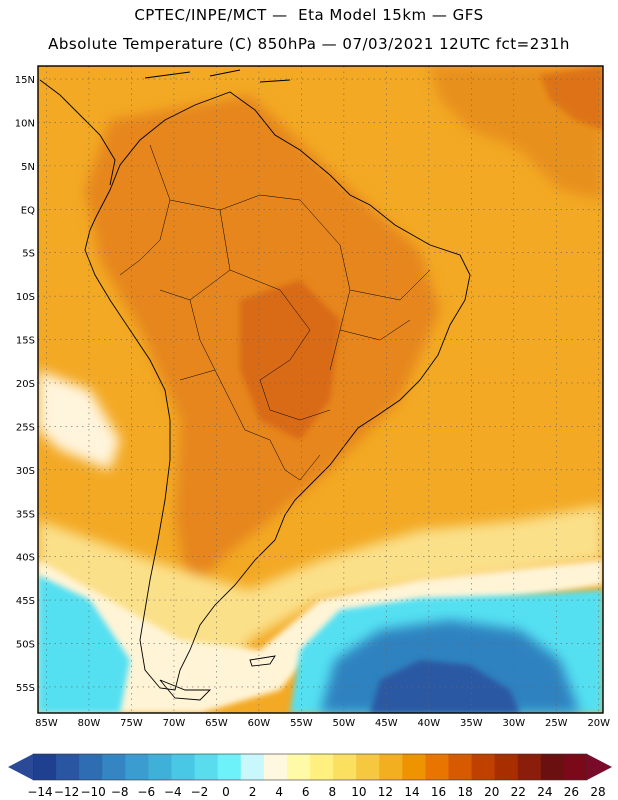  I want to click on lat-label: 40S, so click(25, 558).